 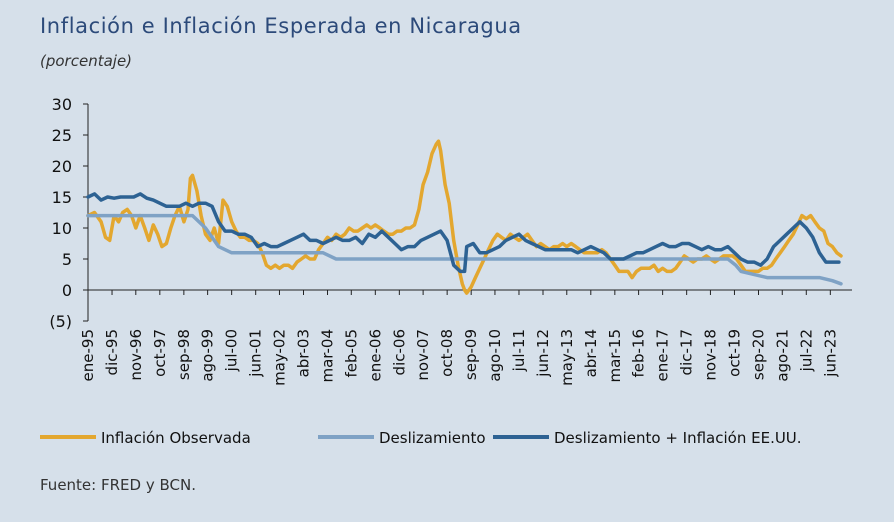 What do you see at coordinates (447, 353) in the screenshot?
I see `x-tick-label: oct-08` at bounding box center [447, 353].